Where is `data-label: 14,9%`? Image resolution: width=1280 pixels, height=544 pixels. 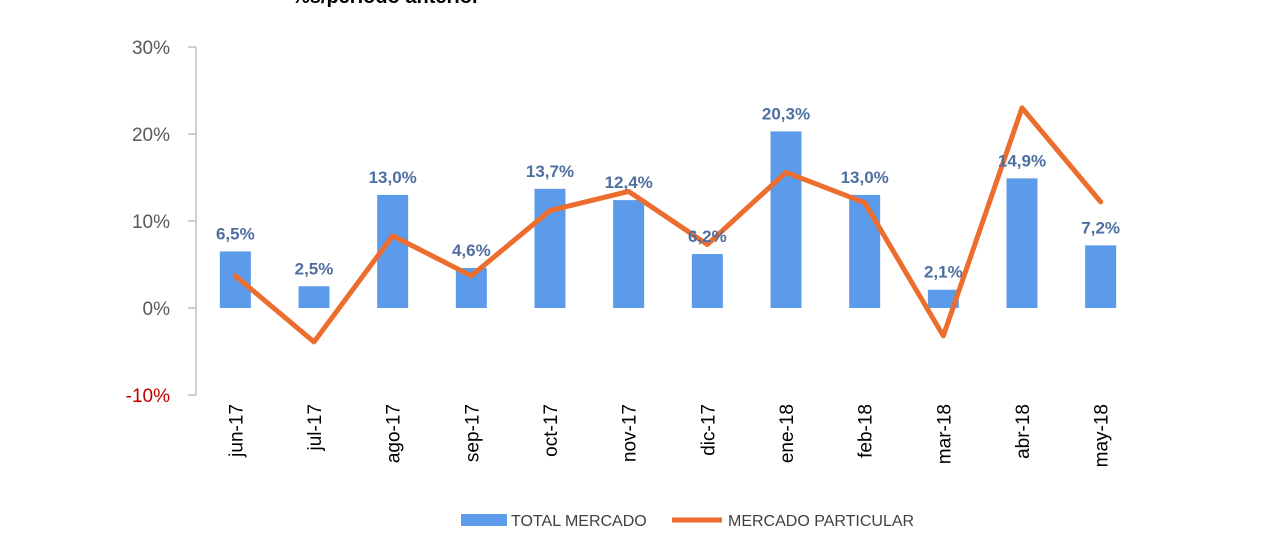
data-label: 14,9% is located at coordinates (1022, 160).